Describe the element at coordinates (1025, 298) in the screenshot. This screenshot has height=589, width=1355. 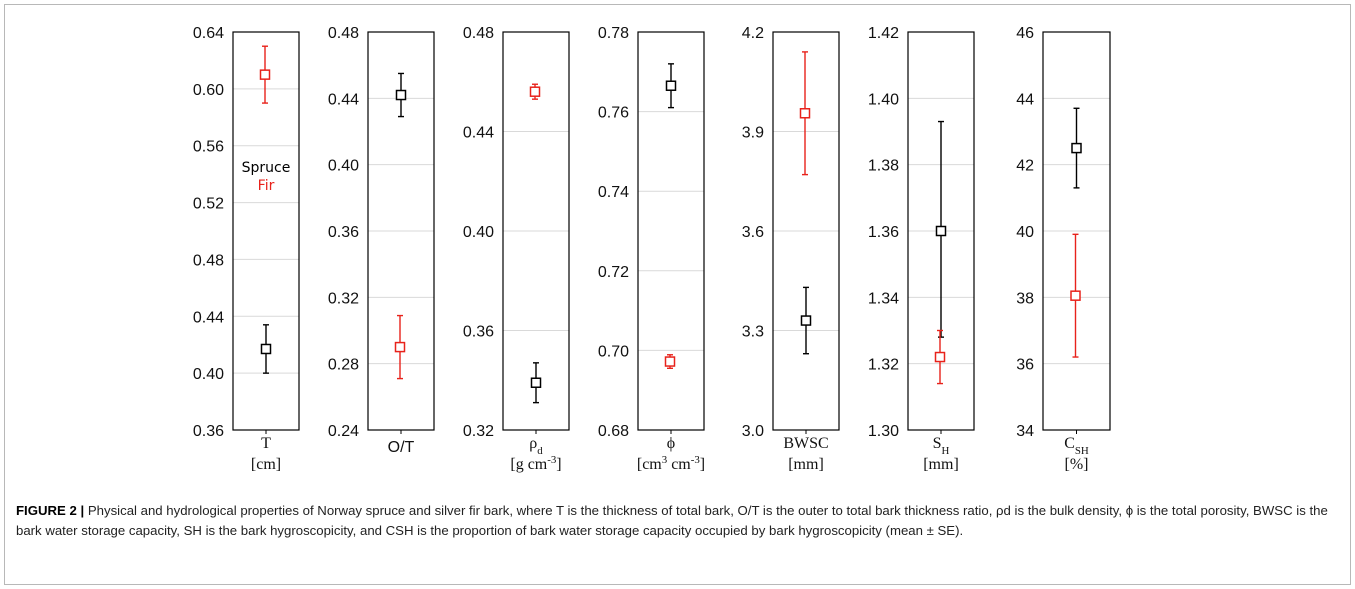
I see `y-tick-label: 38` at that location.